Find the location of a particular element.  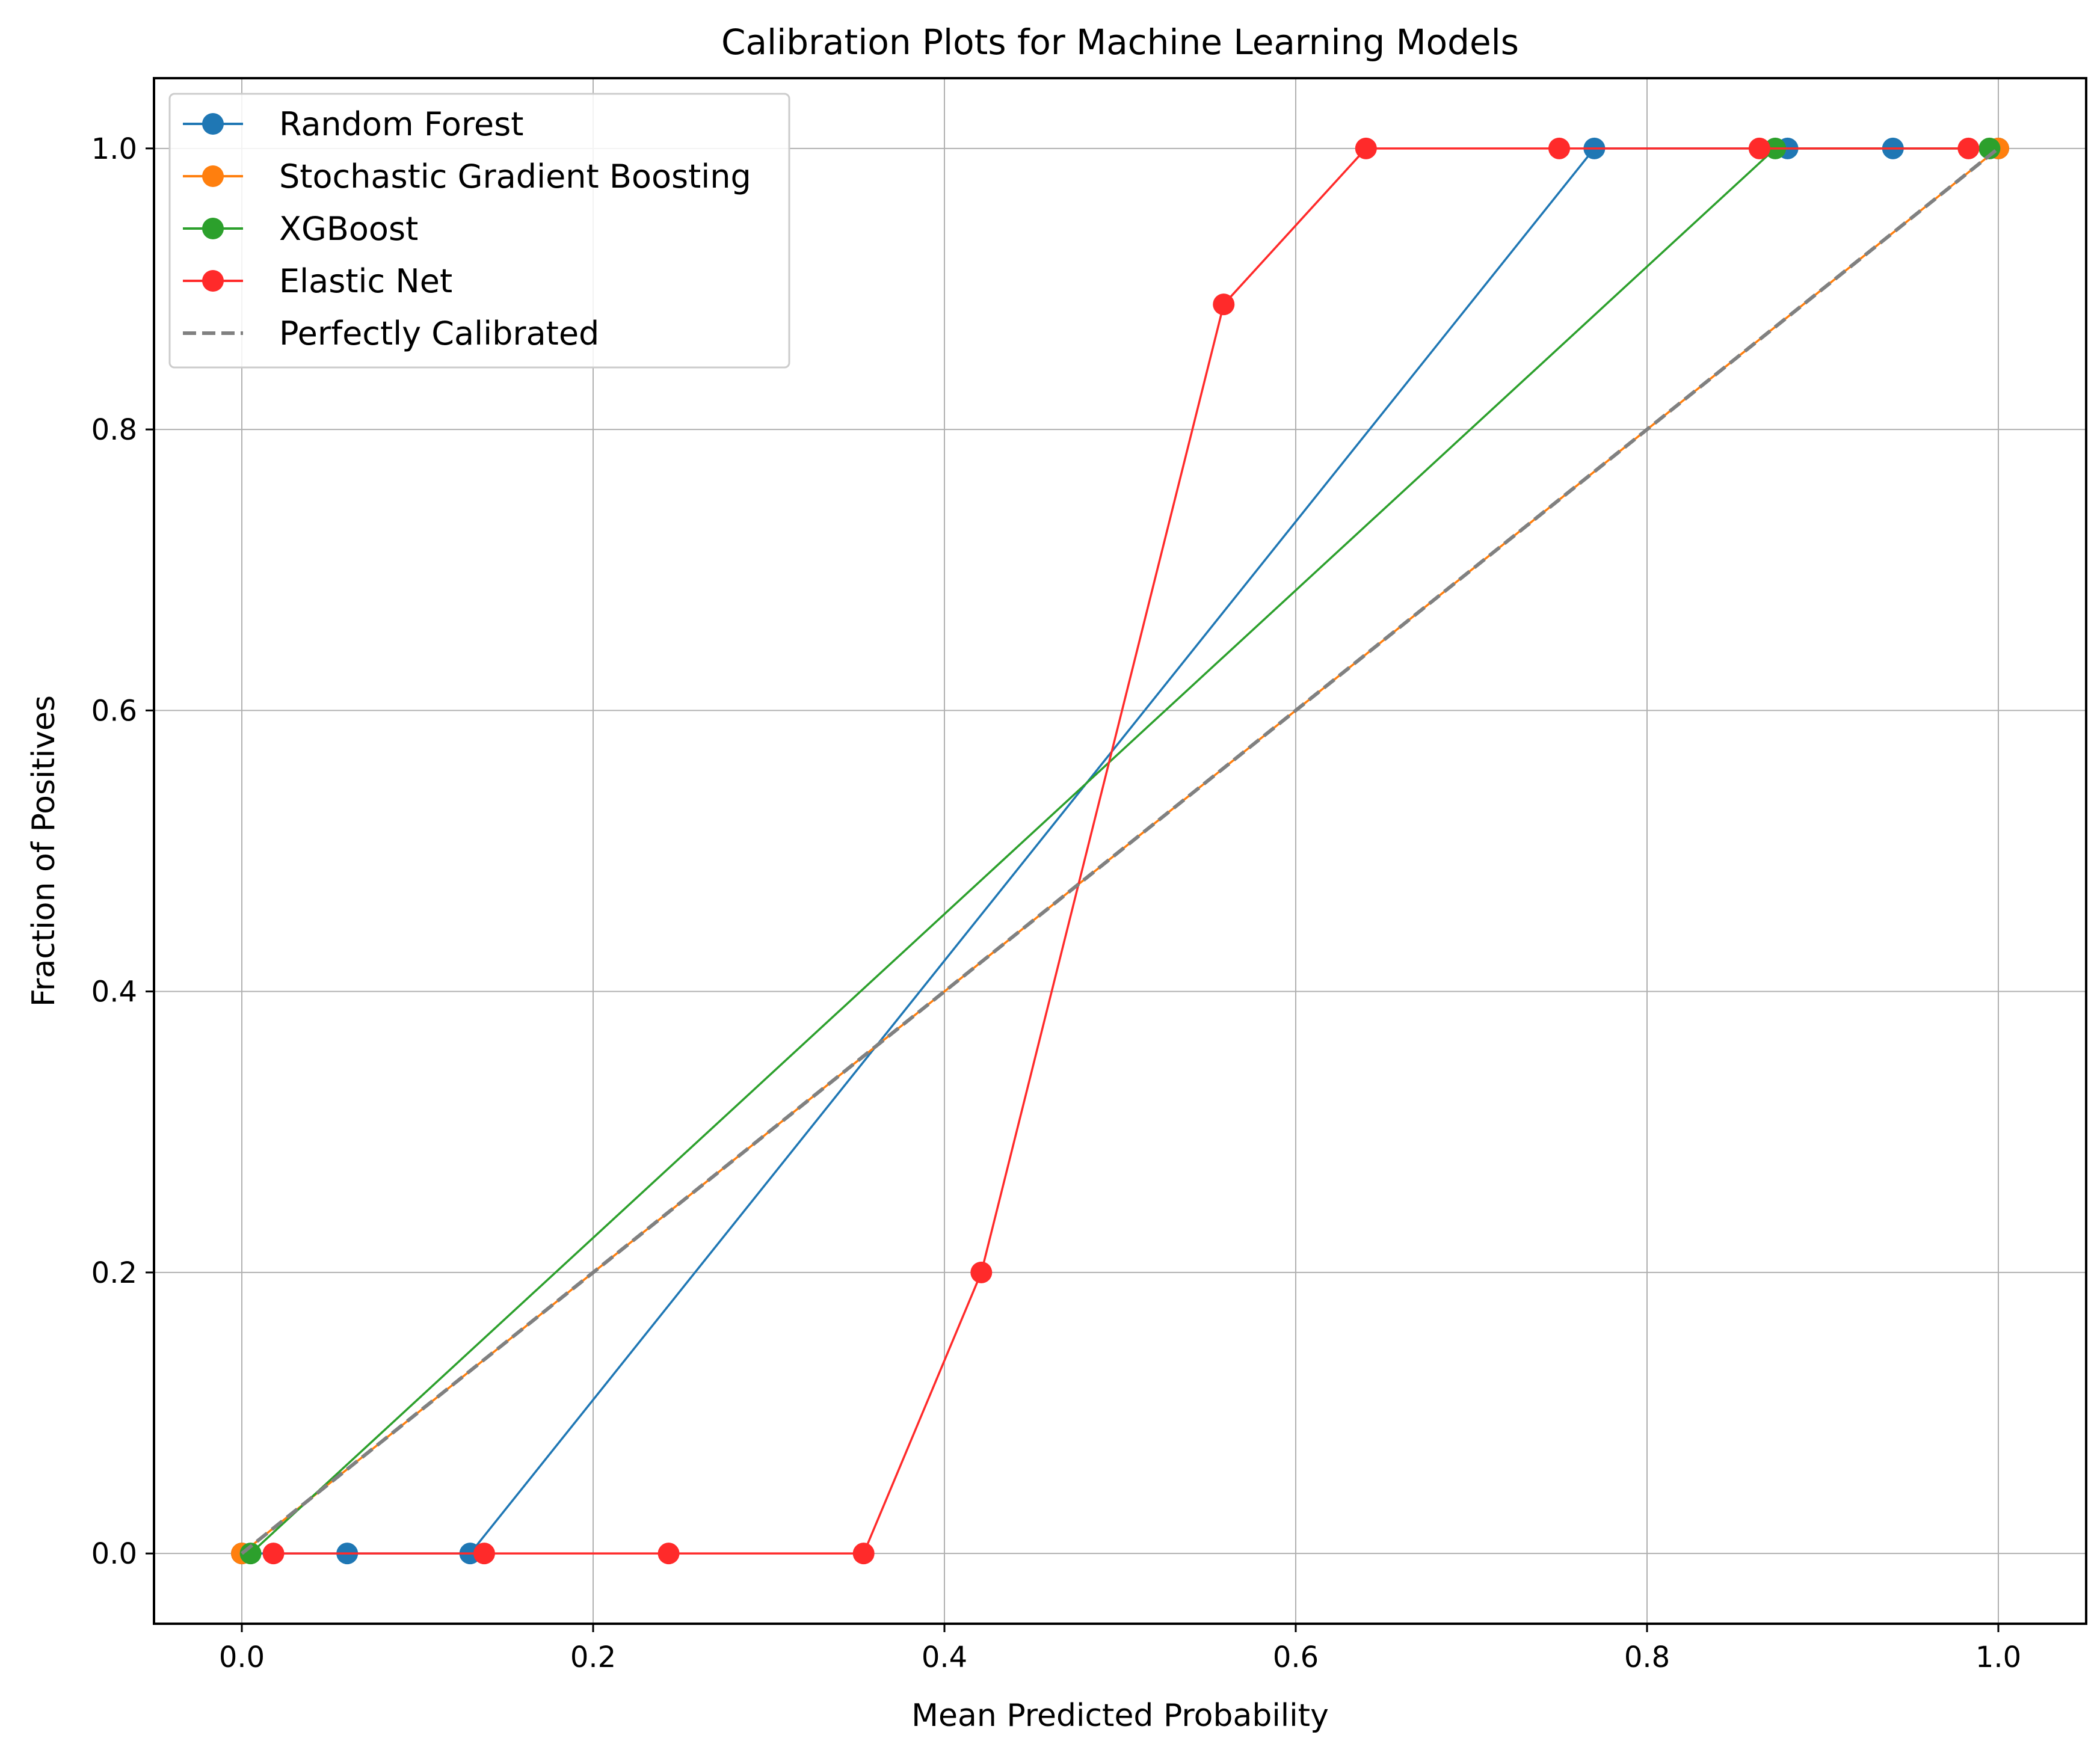

y-tick-label: 0.4 is located at coordinates (114, 992).